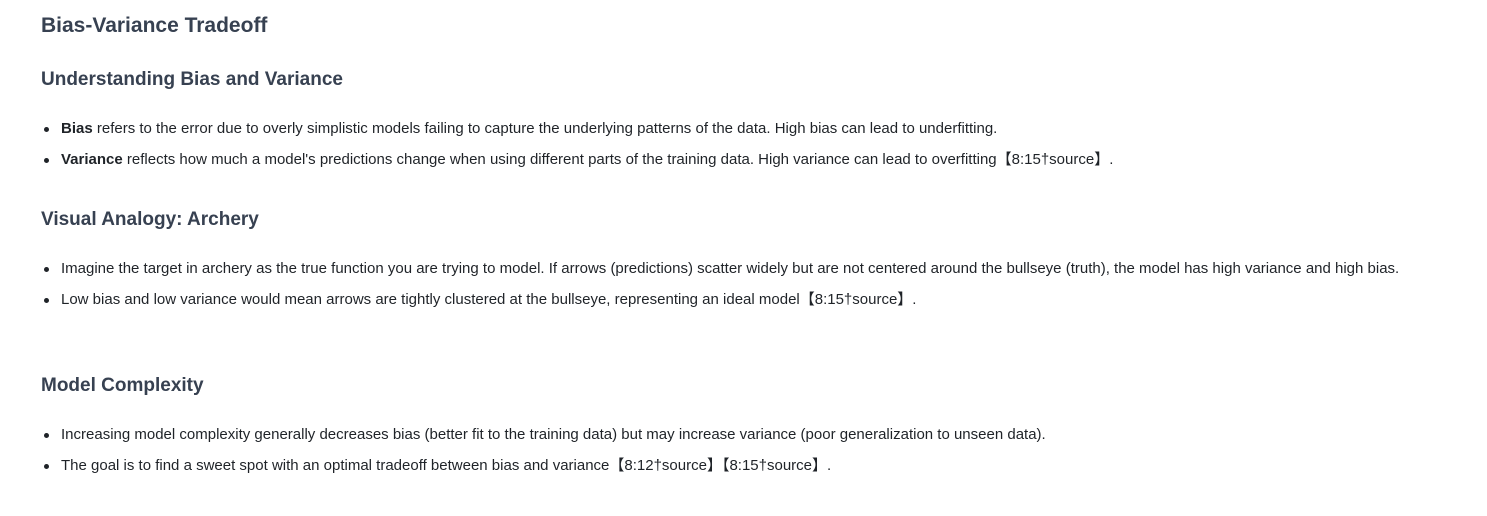 Image resolution: width=1487 pixels, height=516 pixels. Describe the element at coordinates (192, 79) in the screenshot. I see `section-heading-bias-variance: Understanding Bias and Variance` at that location.